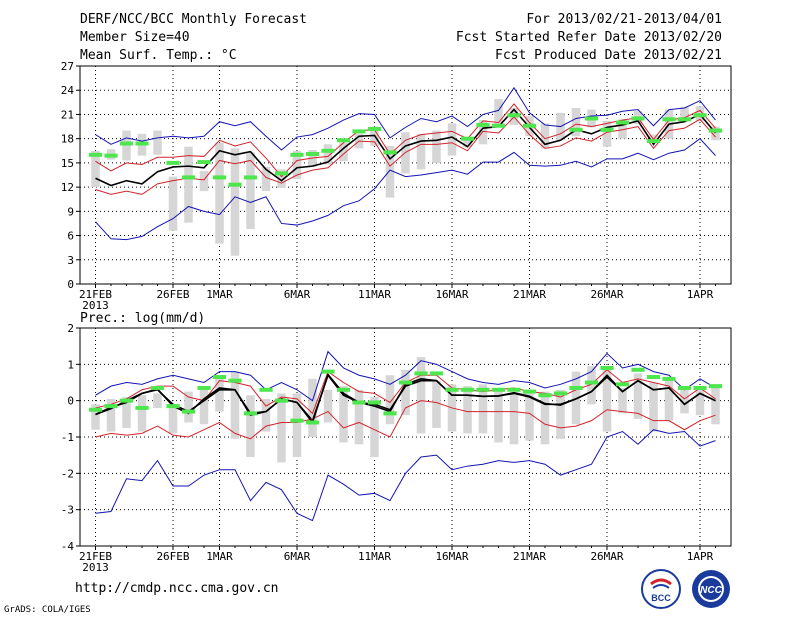 The width and height of the screenshot is (800, 618). Describe the element at coordinates (70, 260) in the screenshot. I see `y-tick-label: 3` at that location.